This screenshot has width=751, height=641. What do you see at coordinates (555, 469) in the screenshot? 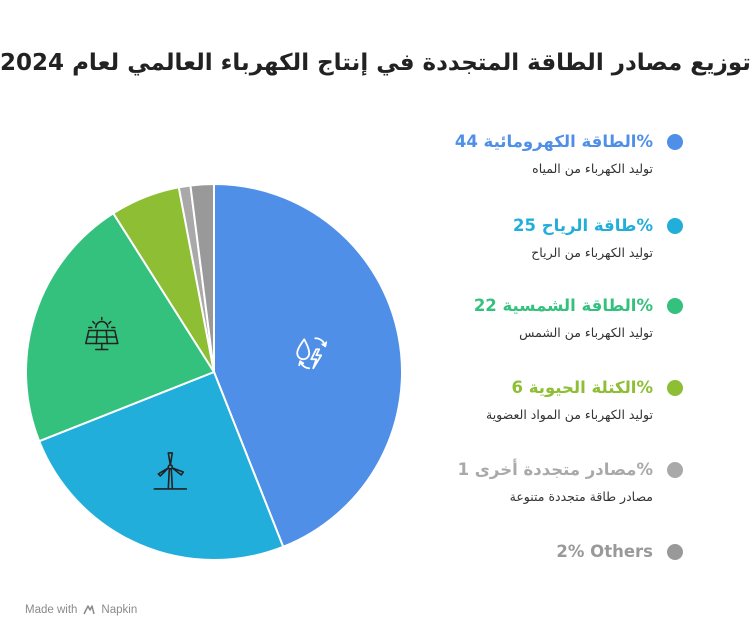
I see `legend-label: مصادر متجددة أخرى 1%` at bounding box center [555, 469].